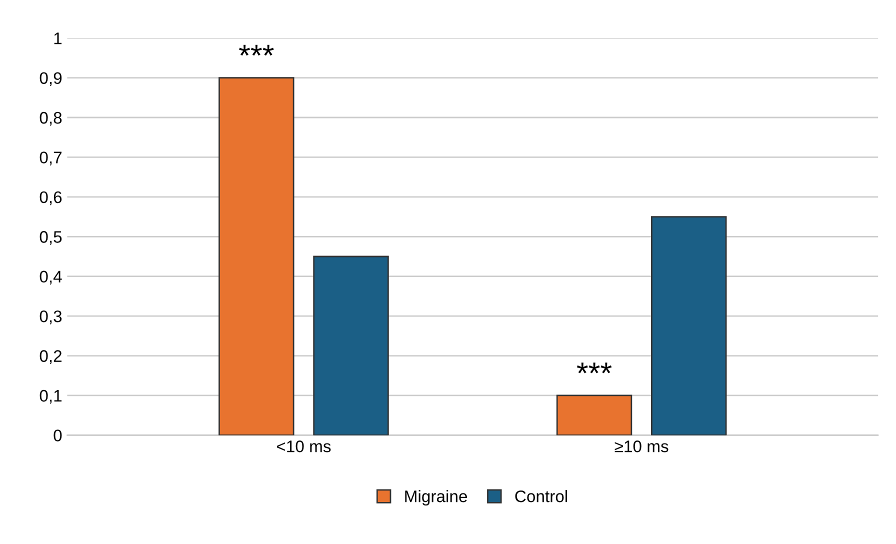 Image resolution: width=896 pixels, height=544 pixels. What do you see at coordinates (58, 436) in the screenshot?
I see `y-tick-label: 0` at bounding box center [58, 436].